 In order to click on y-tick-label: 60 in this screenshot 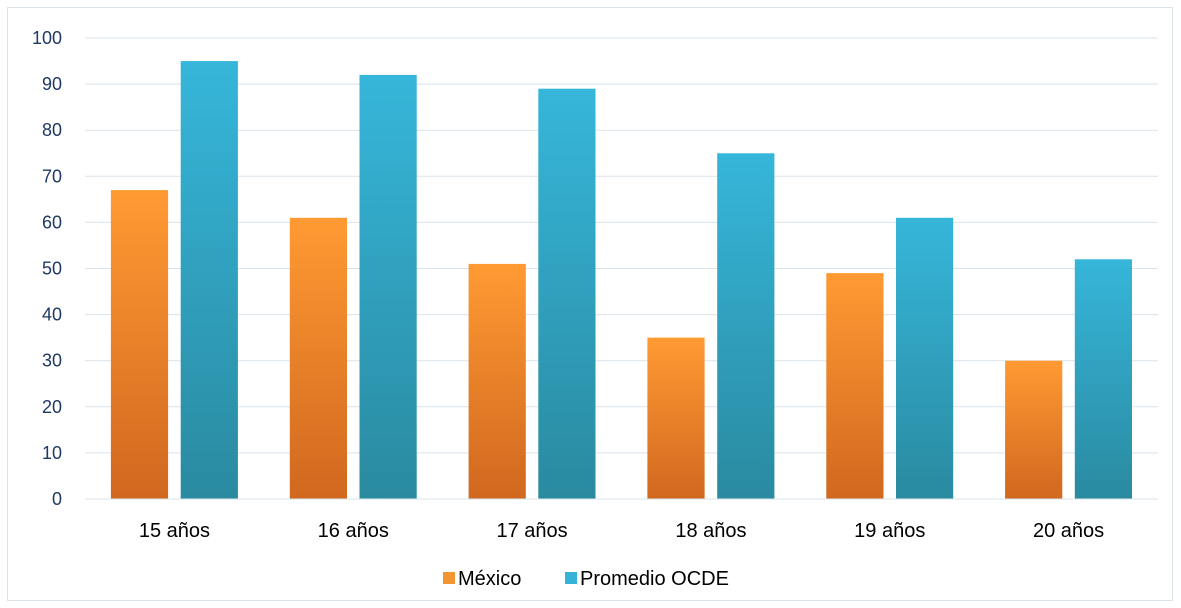, I will do `click(52, 222)`.